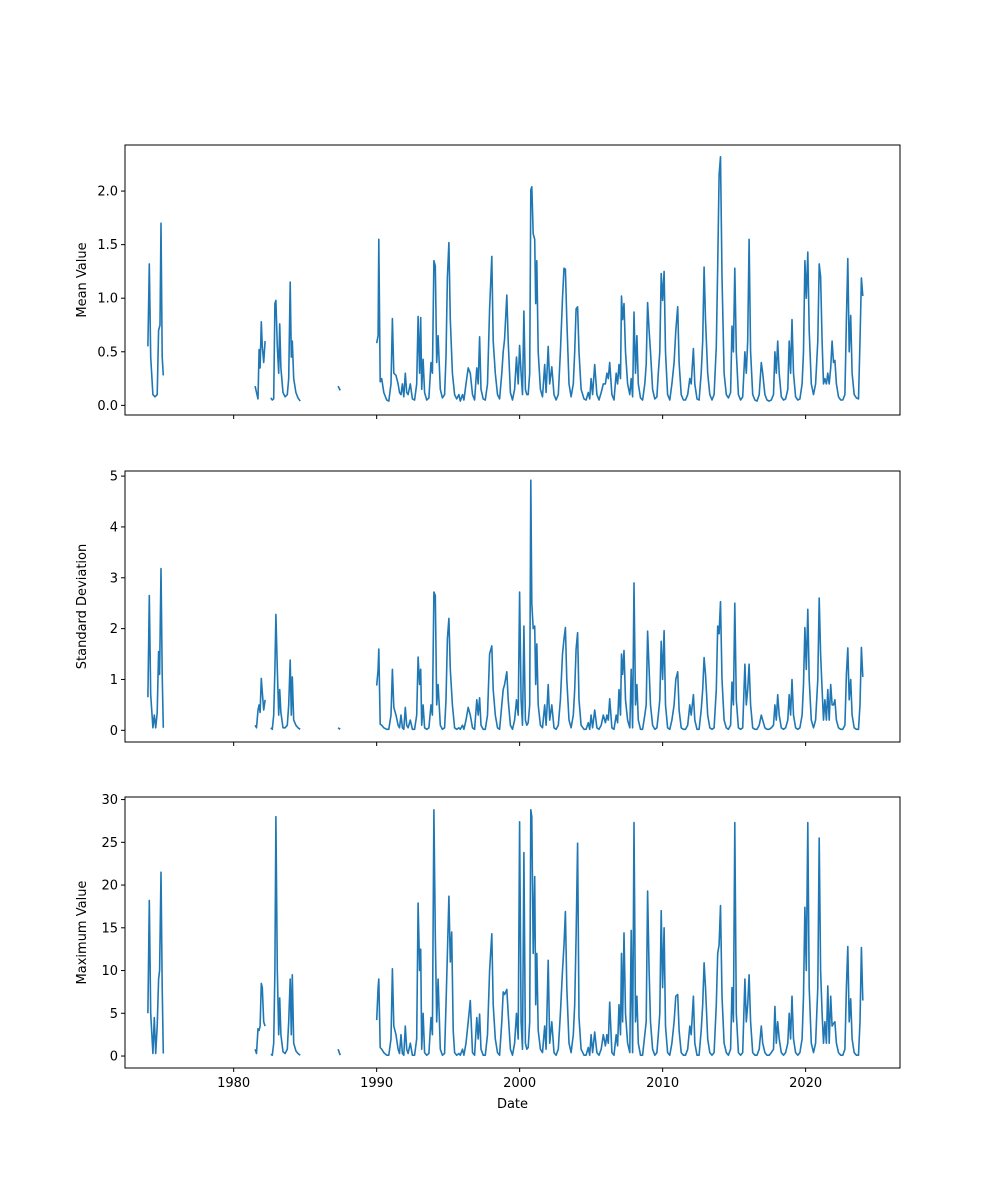 The height and width of the screenshot is (1200, 1000). I want to click on y-axis-label: Standard Deviation, so click(82, 606).